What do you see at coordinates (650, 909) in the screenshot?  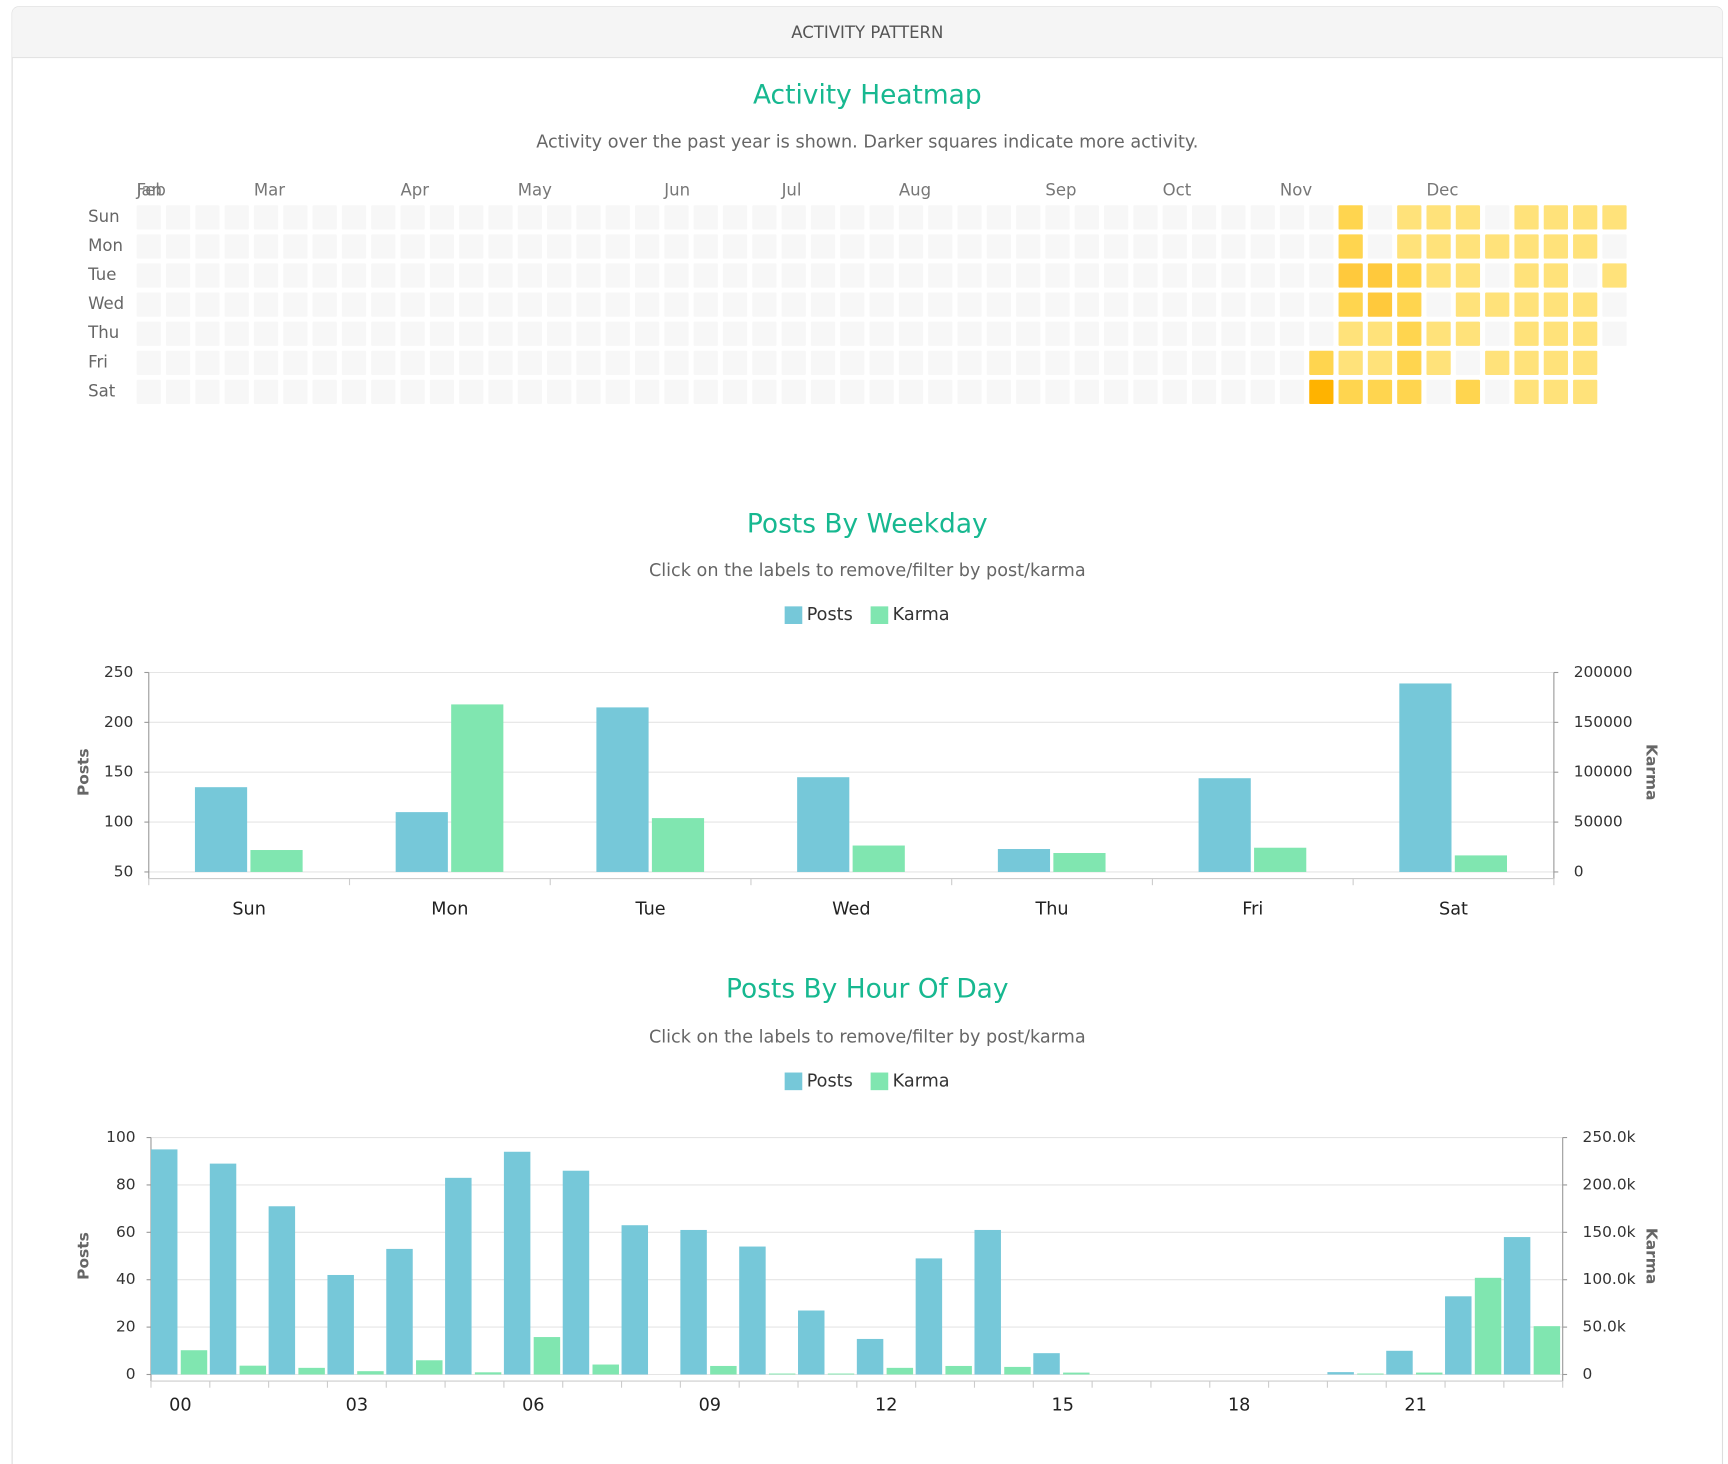 I see `x-tick-label: Tue` at bounding box center [650, 909].